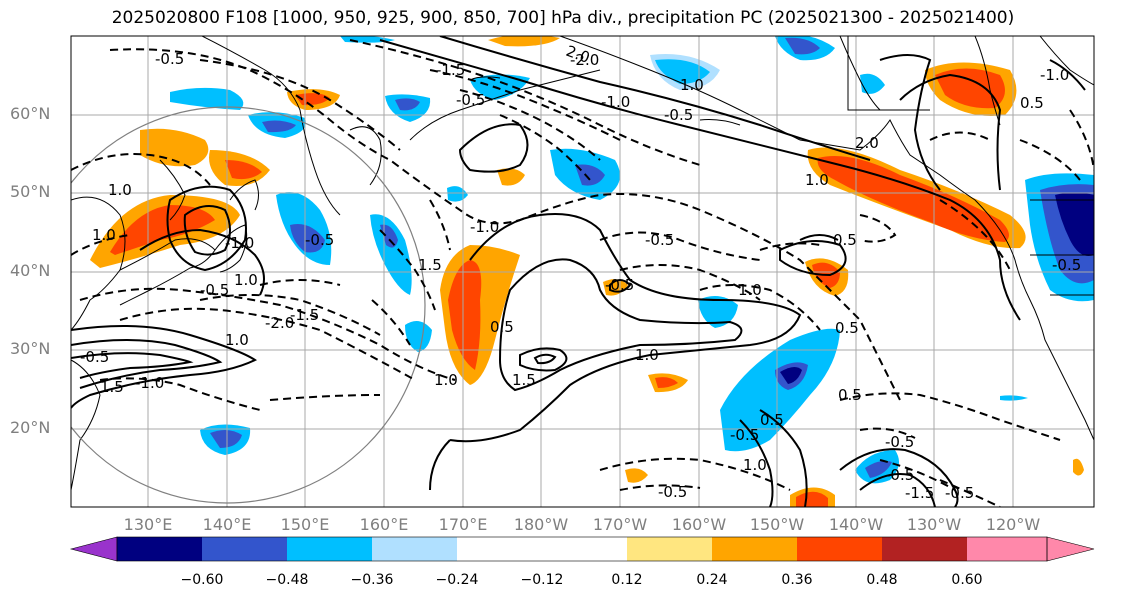 This screenshot has width=1126, height=601. I want to click on lon-label: 140°E, so click(227, 524).